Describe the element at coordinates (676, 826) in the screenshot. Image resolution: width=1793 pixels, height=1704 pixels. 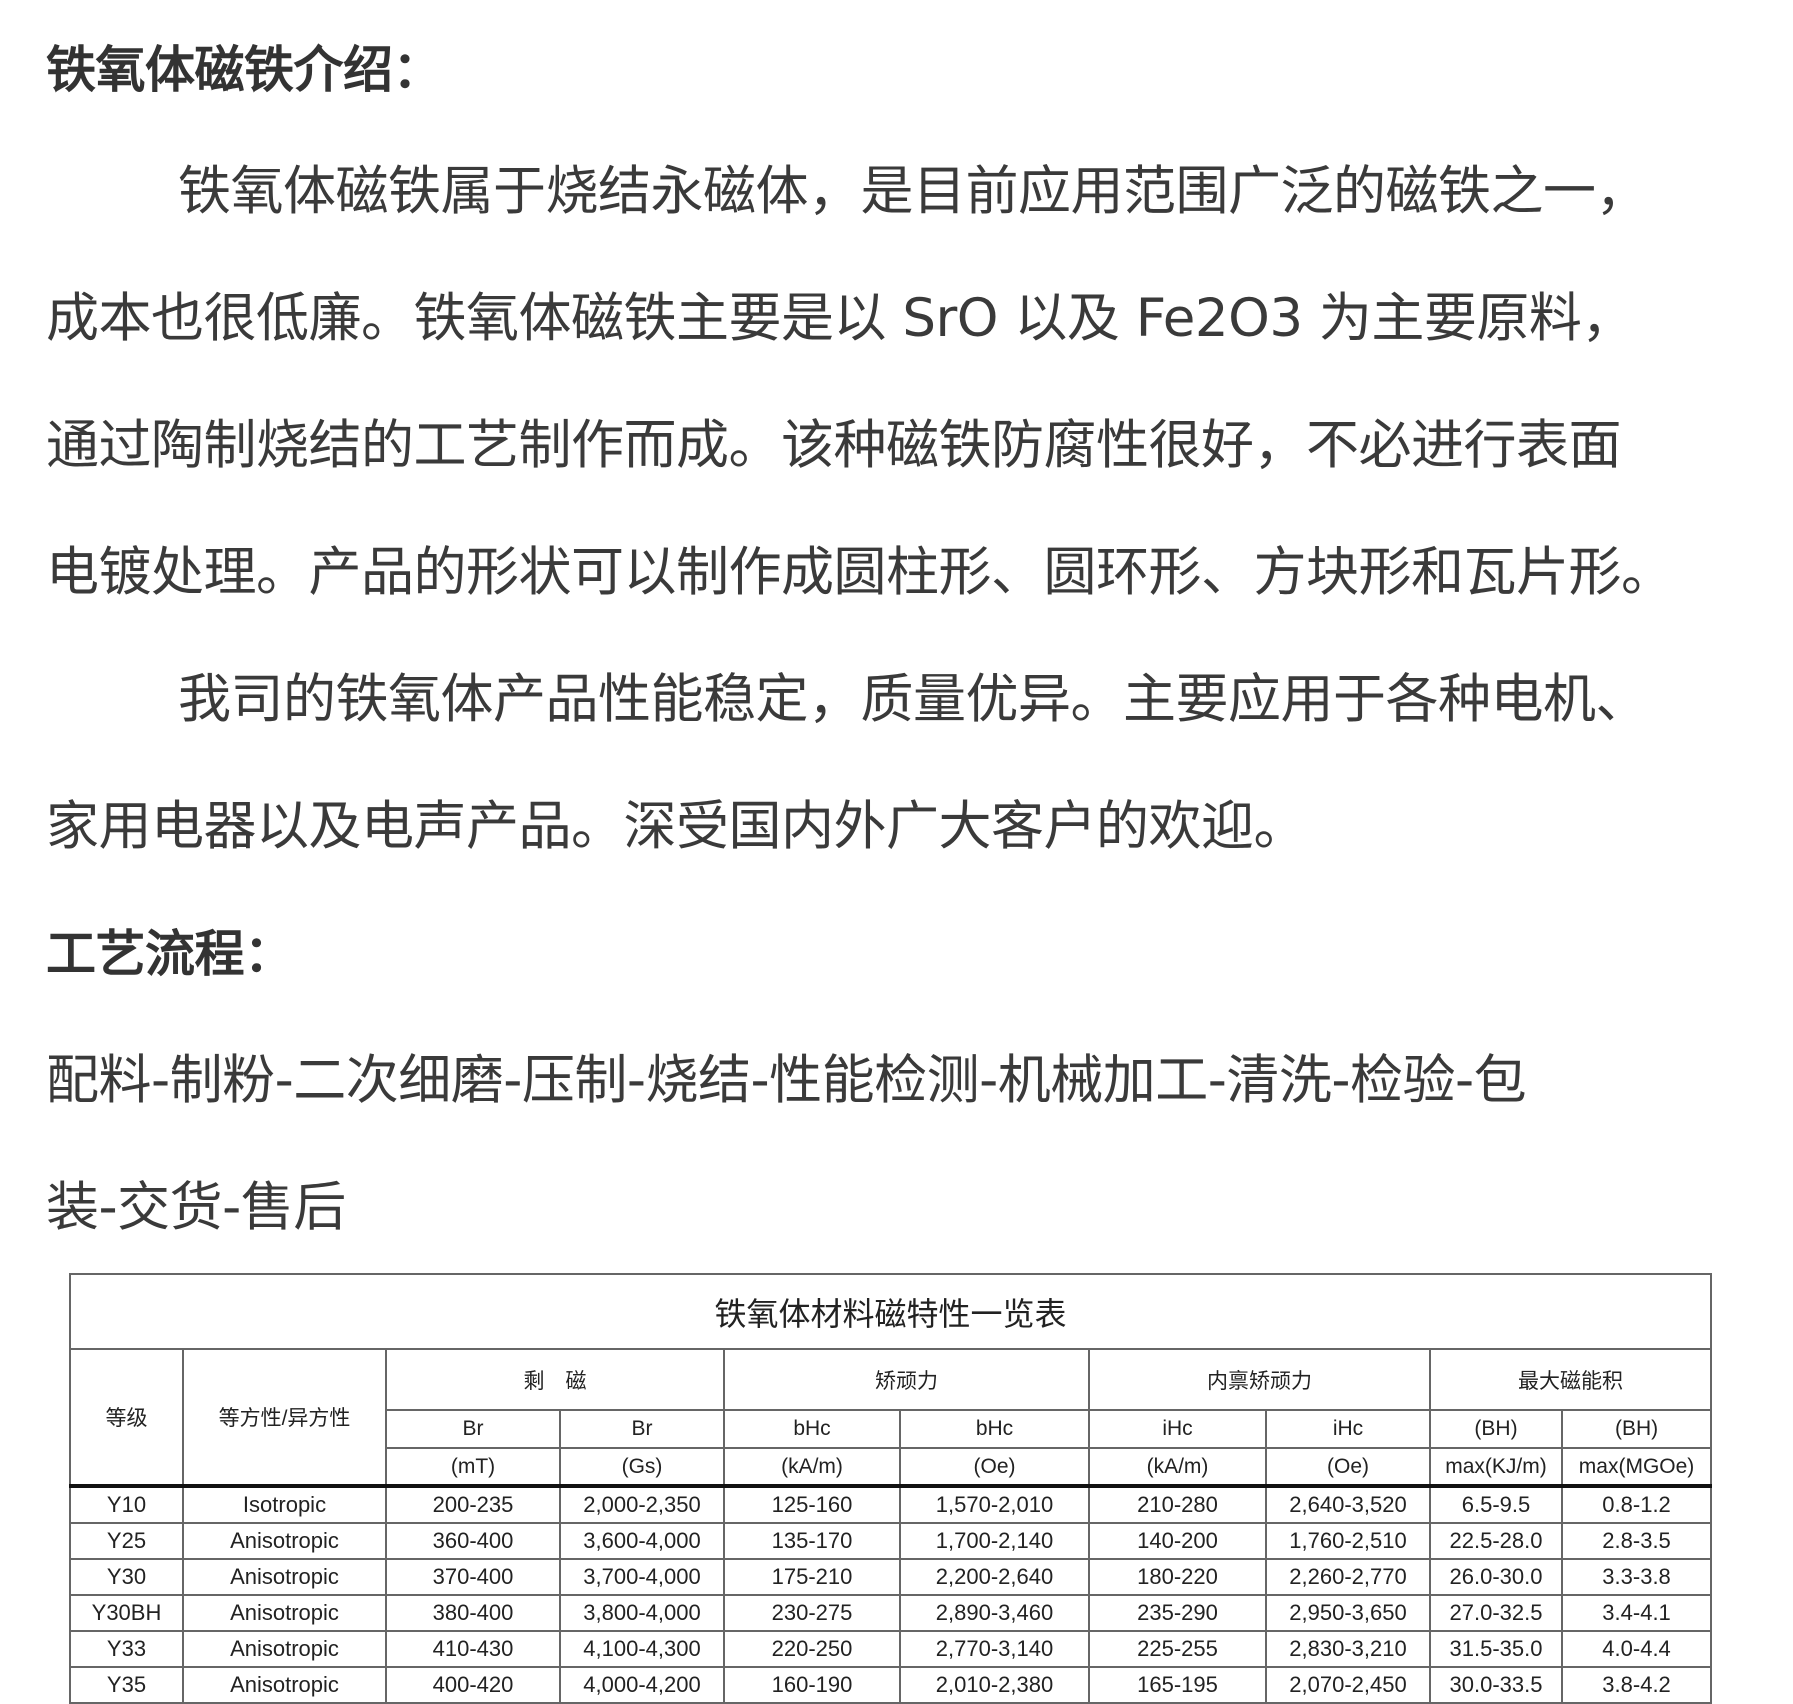
I see `intro-line: 家用电器以及电声产品。深受国内外广大客户的欢迎。` at that location.